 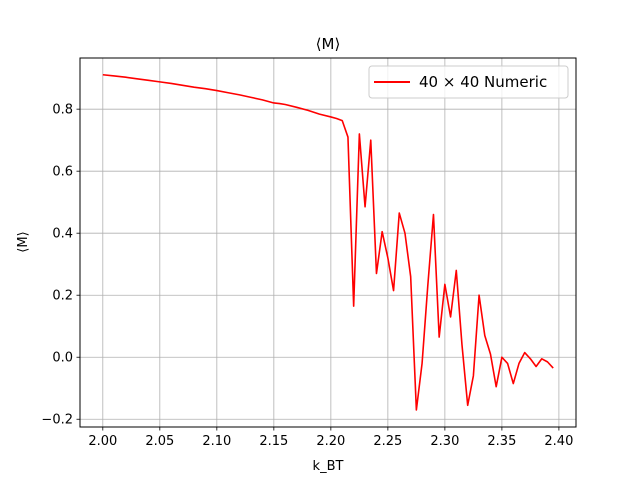 I want to click on x-tick-label: 2.10, so click(x=216, y=441).